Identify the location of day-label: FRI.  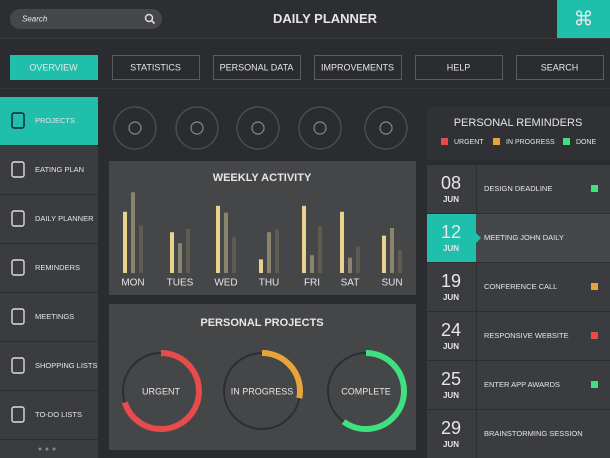
(312, 283).